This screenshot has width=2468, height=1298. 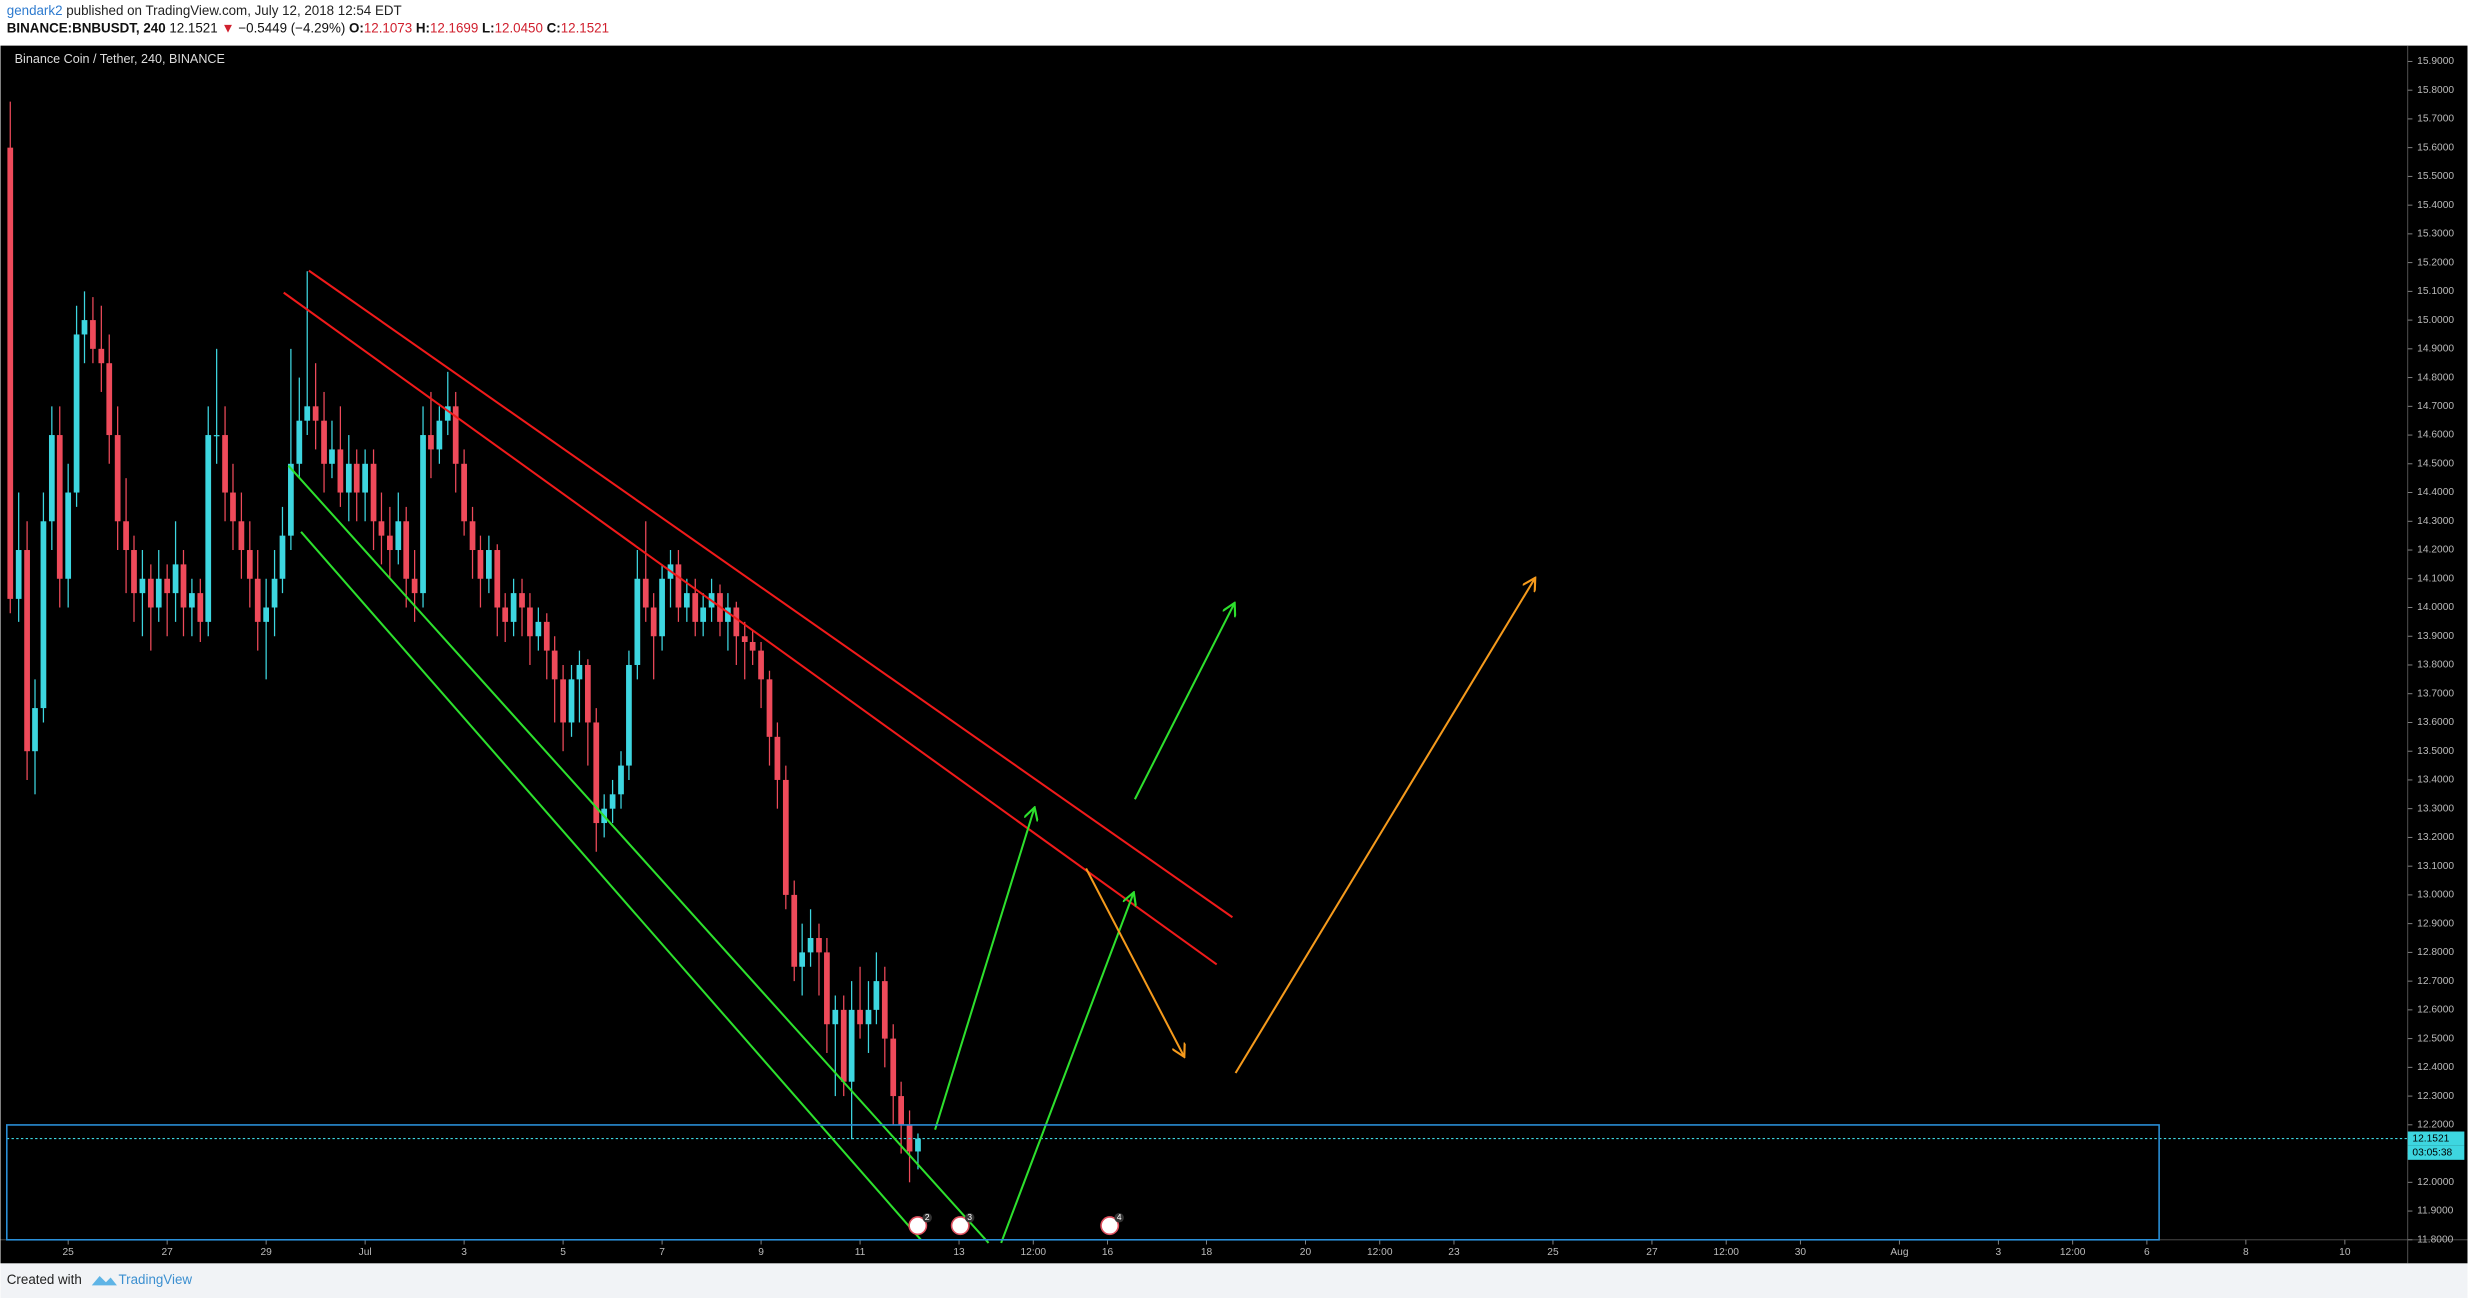 I want to click on y-tick-label: 13.5000, so click(x=2435, y=751).